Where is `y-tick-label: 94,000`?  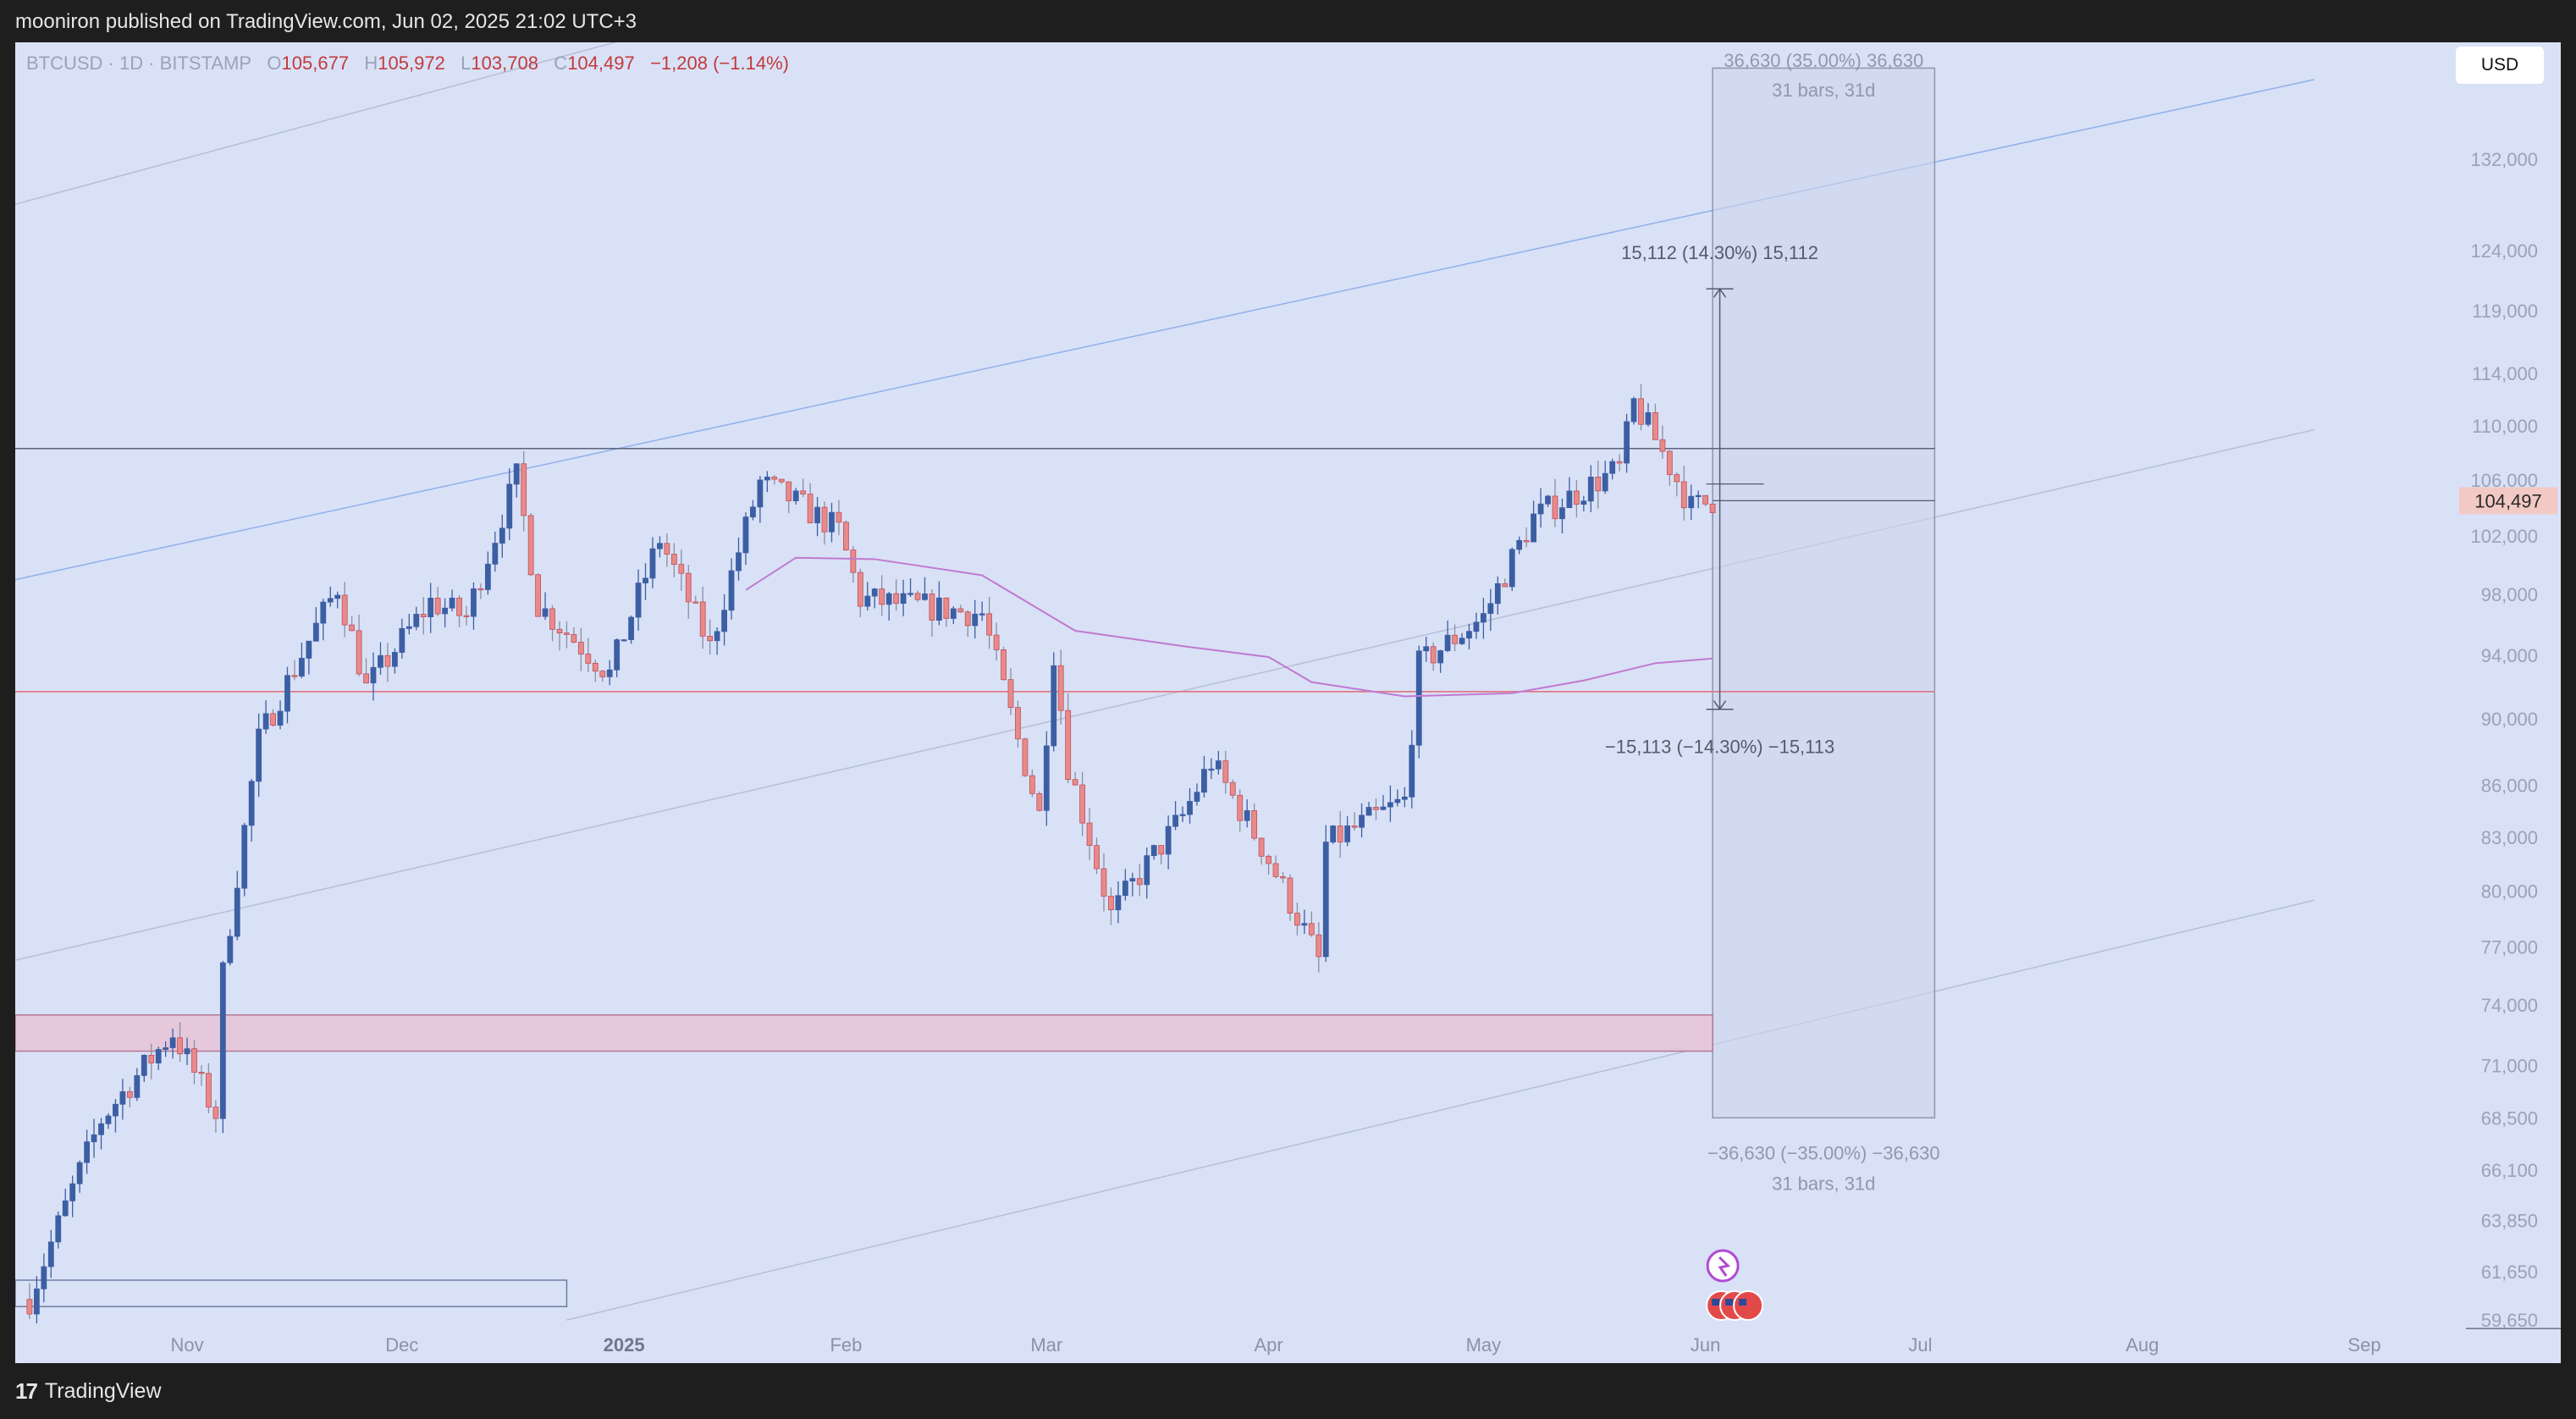 y-tick-label: 94,000 is located at coordinates (2509, 655).